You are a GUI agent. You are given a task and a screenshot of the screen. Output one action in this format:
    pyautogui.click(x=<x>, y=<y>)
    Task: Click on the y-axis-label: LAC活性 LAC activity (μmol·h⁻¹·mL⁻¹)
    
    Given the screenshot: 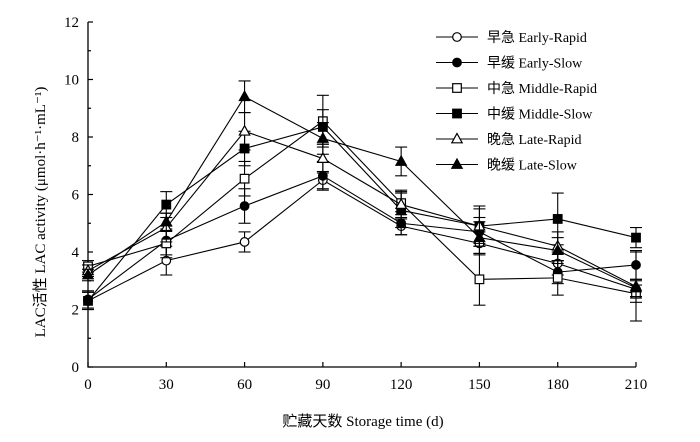 What is the action you would take?
    pyautogui.click(x=40, y=212)
    